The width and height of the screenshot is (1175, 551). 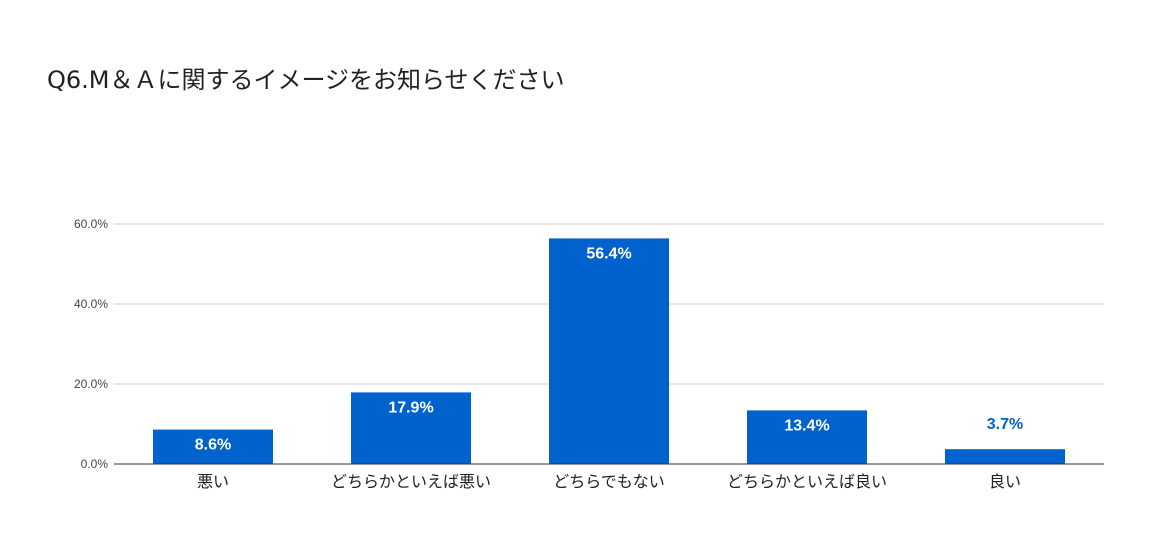 I want to click on category-label: どちらでもない, so click(x=609, y=481).